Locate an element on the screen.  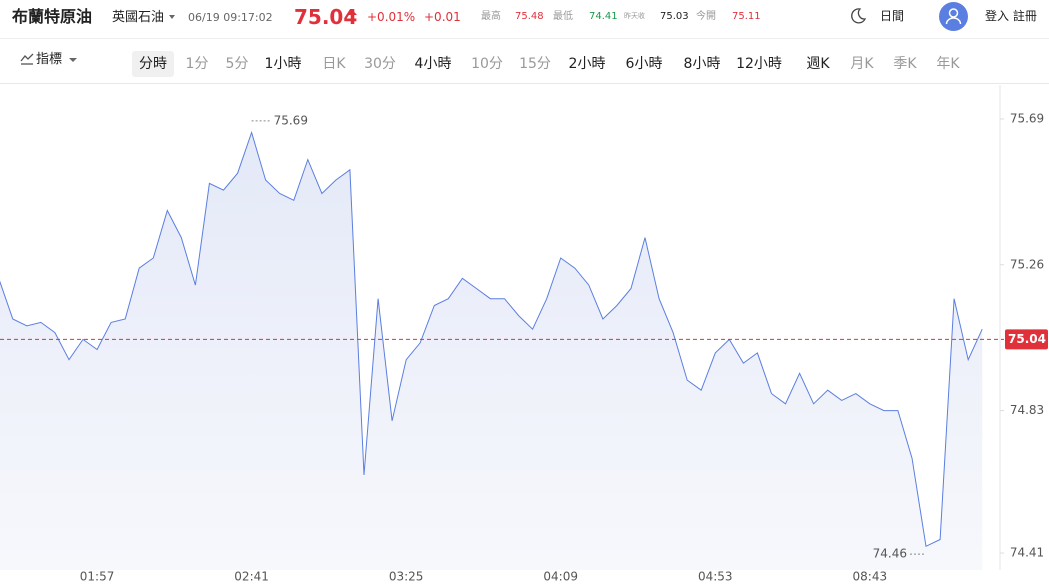
open-label: 今開 is located at coordinates (706, 16).